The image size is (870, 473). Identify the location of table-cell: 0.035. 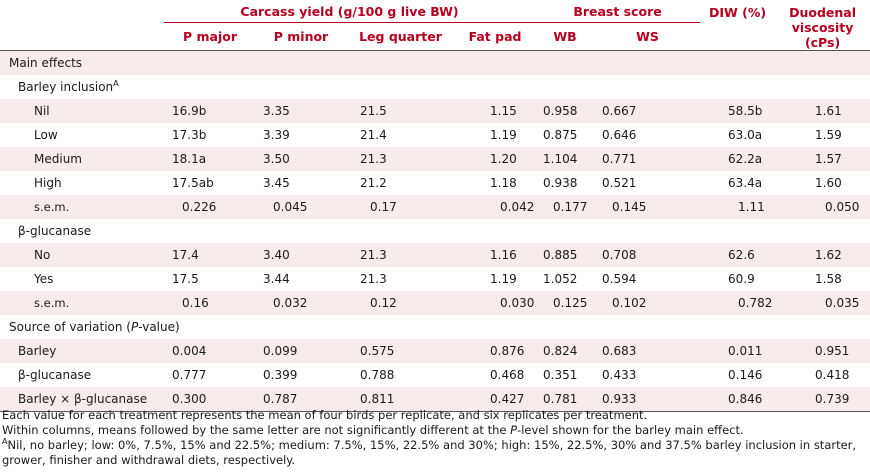
(822, 303).